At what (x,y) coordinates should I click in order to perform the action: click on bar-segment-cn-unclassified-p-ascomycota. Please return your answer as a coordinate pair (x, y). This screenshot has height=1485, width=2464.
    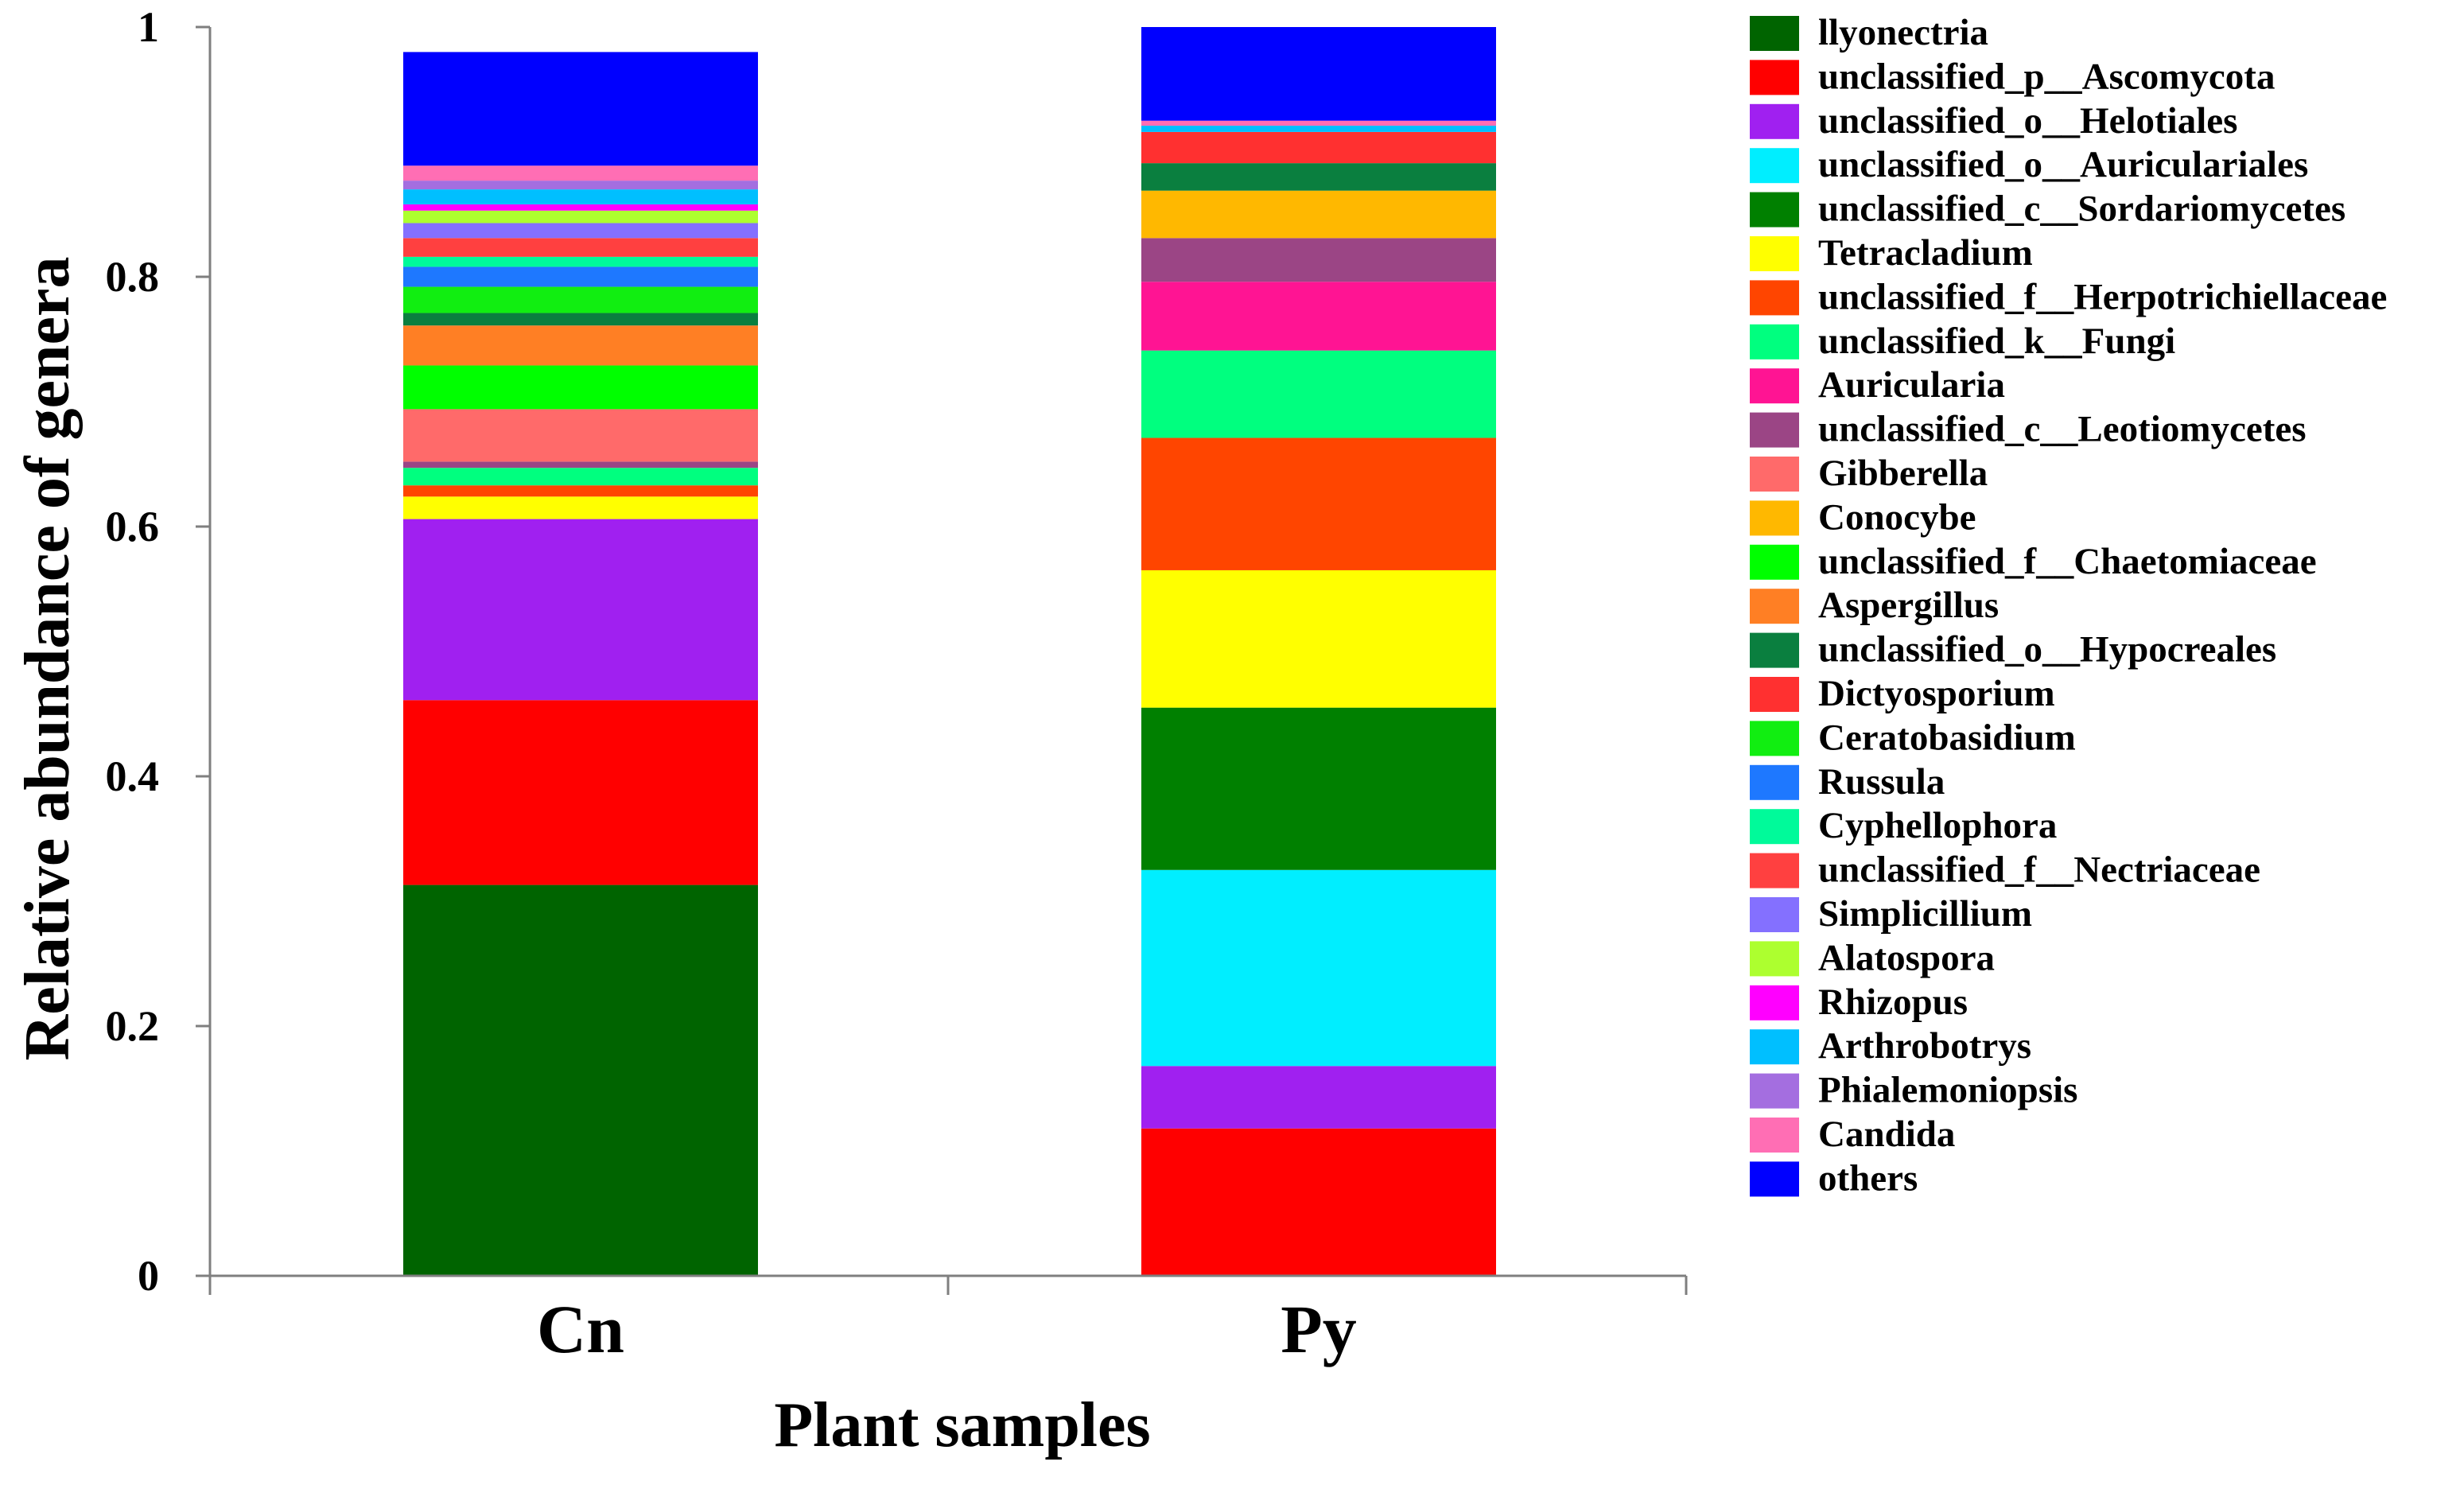
    Looking at the image, I should click on (580, 792).